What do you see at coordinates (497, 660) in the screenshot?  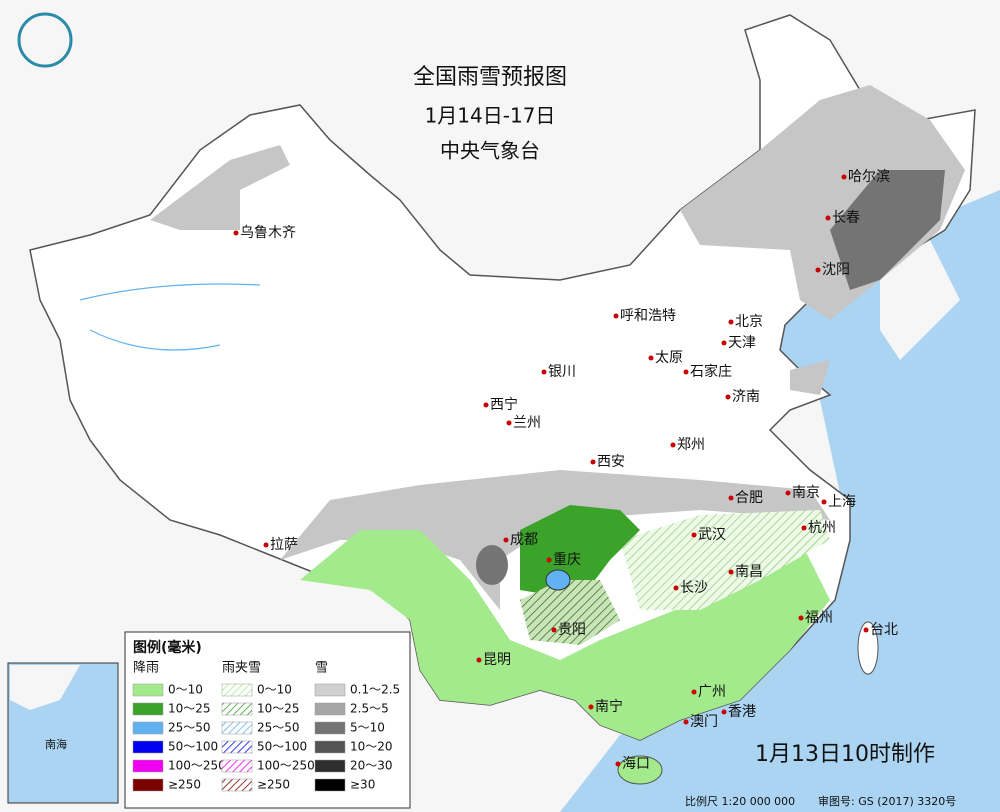 I see `city-label: 昆明` at bounding box center [497, 660].